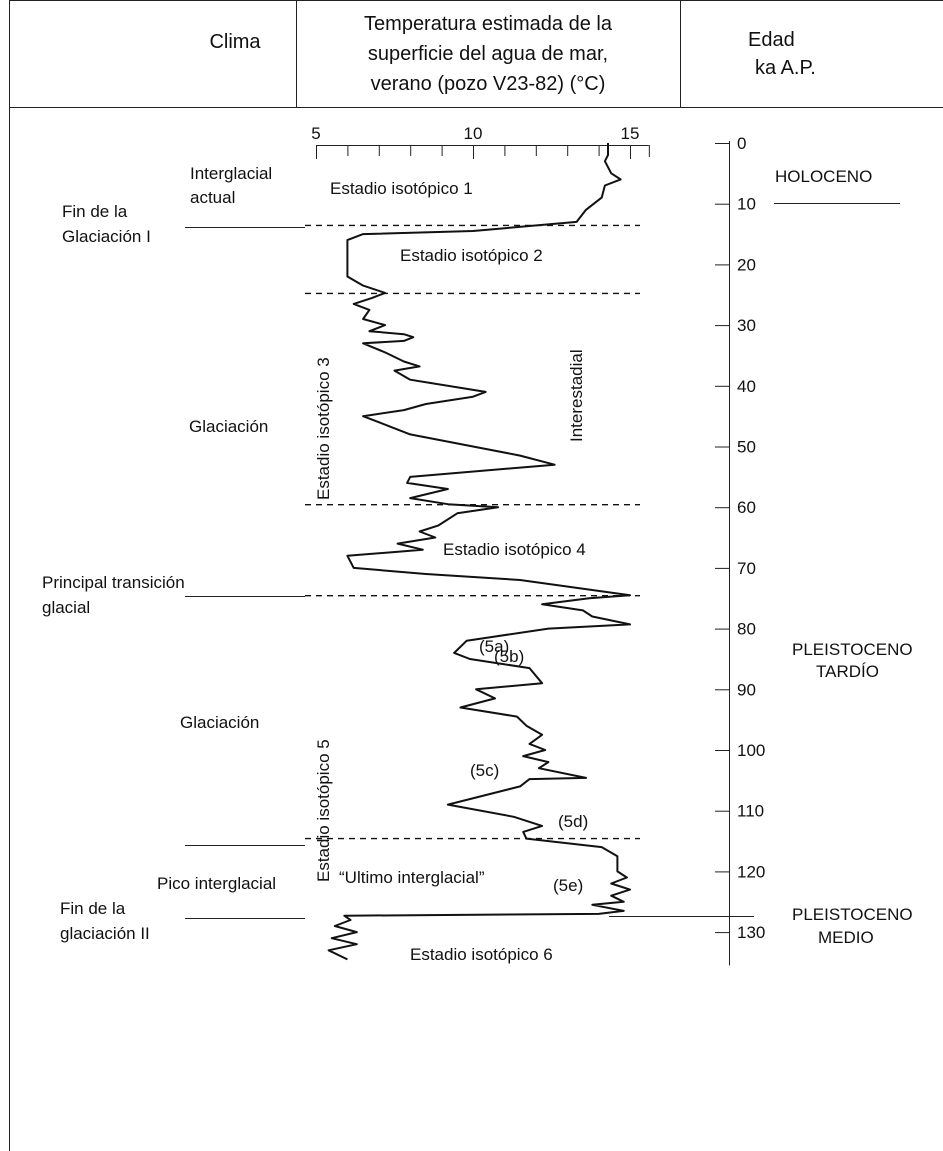 The width and height of the screenshot is (943, 1151). I want to click on header-clima: Clima, so click(235, 42).